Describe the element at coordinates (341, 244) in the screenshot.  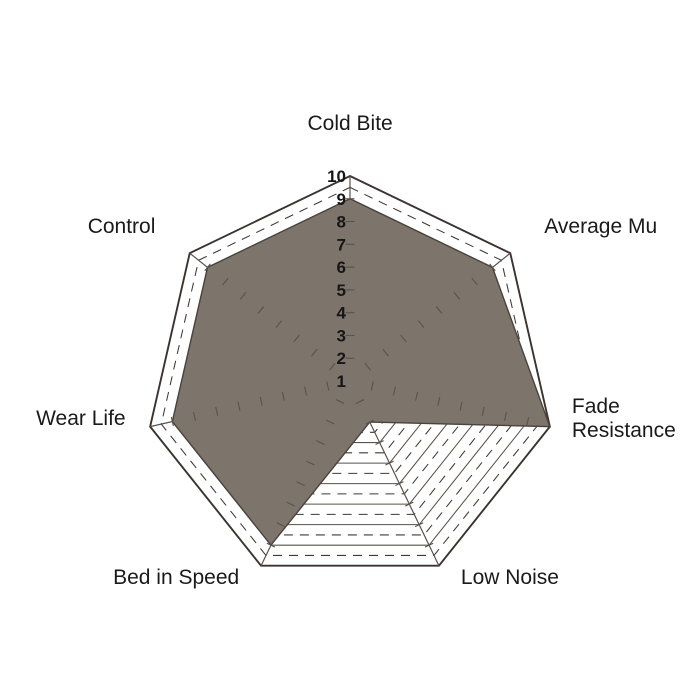
I see `tick-label-7: 7` at that location.